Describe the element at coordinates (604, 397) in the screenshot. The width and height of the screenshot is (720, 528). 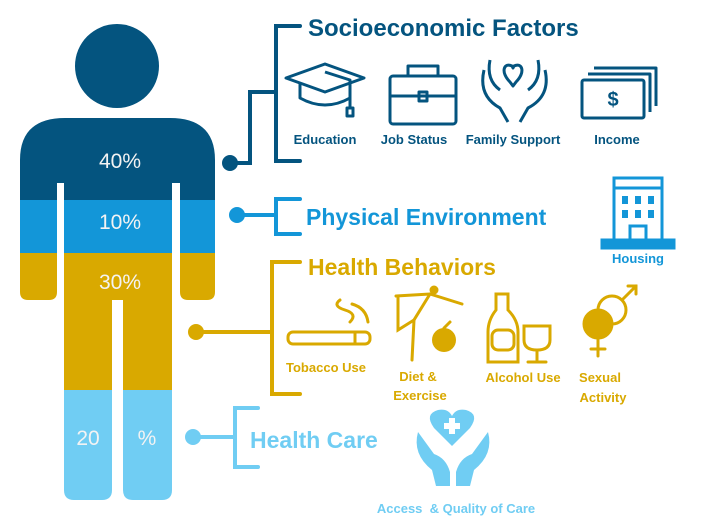
I see `sexual-activity-label-line2: Activity` at that location.